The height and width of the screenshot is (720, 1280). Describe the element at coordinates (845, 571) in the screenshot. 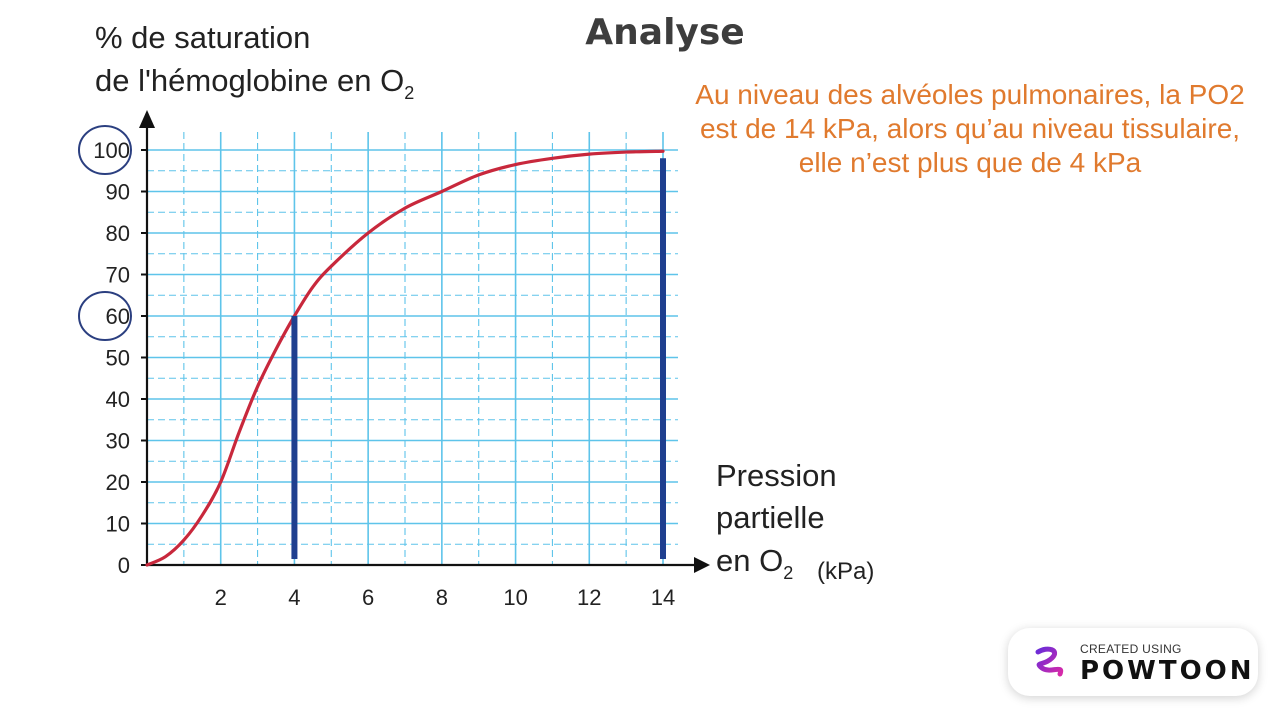

I see `x-axis-unit: (kPa)` at that location.